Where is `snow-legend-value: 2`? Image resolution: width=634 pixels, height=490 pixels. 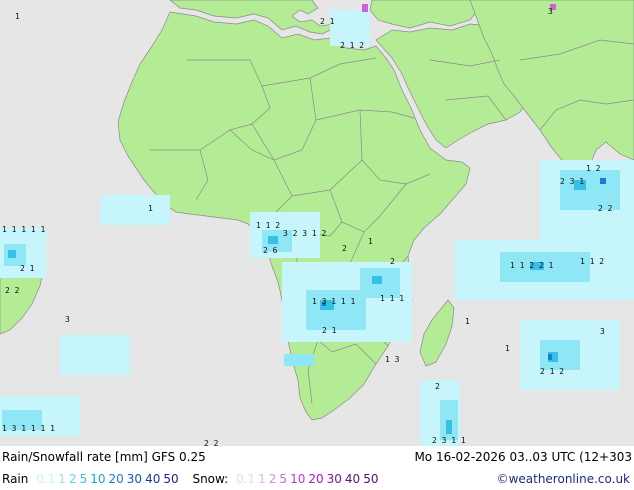
snow-legend-value: 2 is located at coordinates (272, 479).